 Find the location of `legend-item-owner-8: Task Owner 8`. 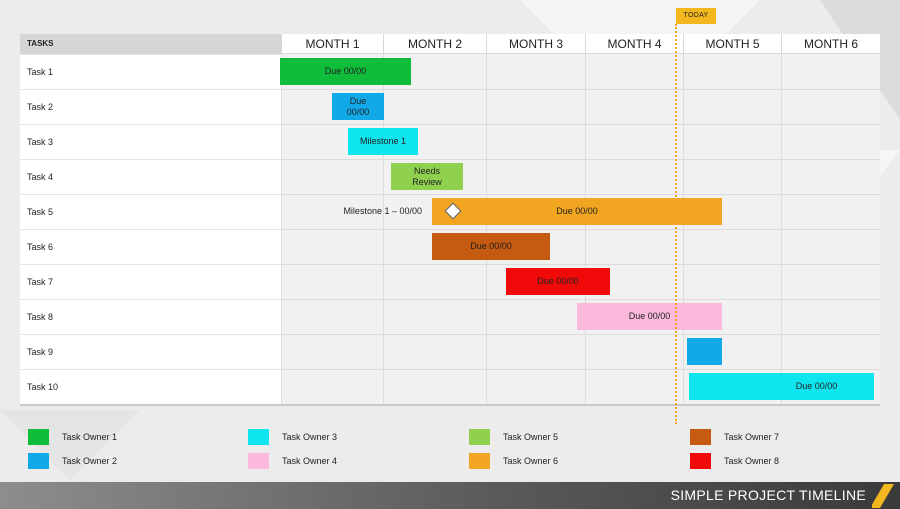

legend-item-owner-8: Task Owner 8 is located at coordinates (734, 461).